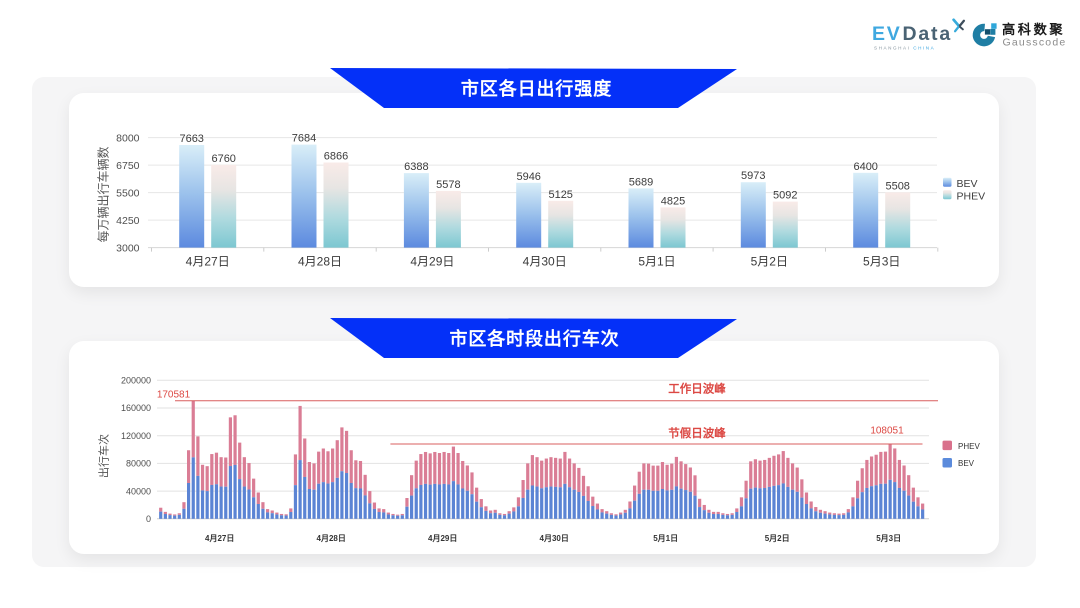 This screenshot has height=608, width=1080. Describe the element at coordinates (128, 248) in the screenshot. I see `svg-text: 3000` at that location.